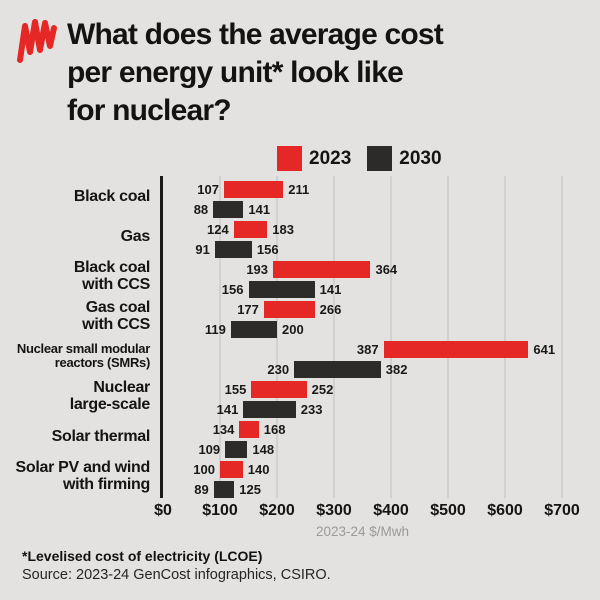 This screenshot has width=600, height=600. Describe the element at coordinates (83, 467) in the screenshot. I see `category-label-line: Solar PV and wind` at that location.